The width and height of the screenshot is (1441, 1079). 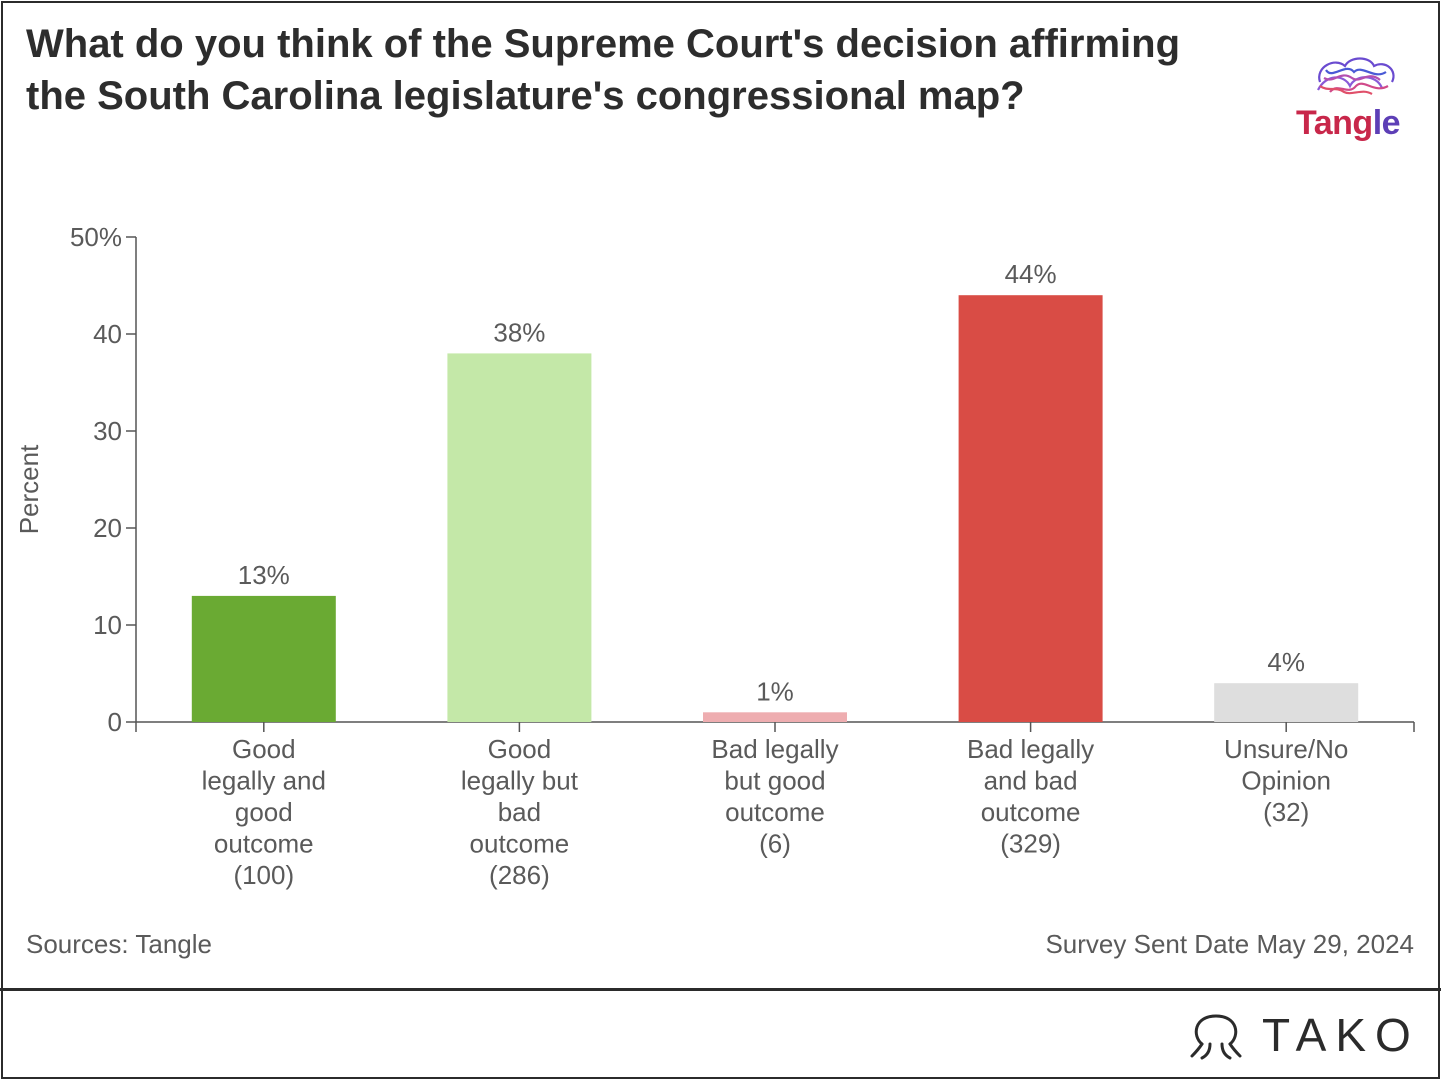 I want to click on x-tick-label-line: but good, so click(x=774, y=781).